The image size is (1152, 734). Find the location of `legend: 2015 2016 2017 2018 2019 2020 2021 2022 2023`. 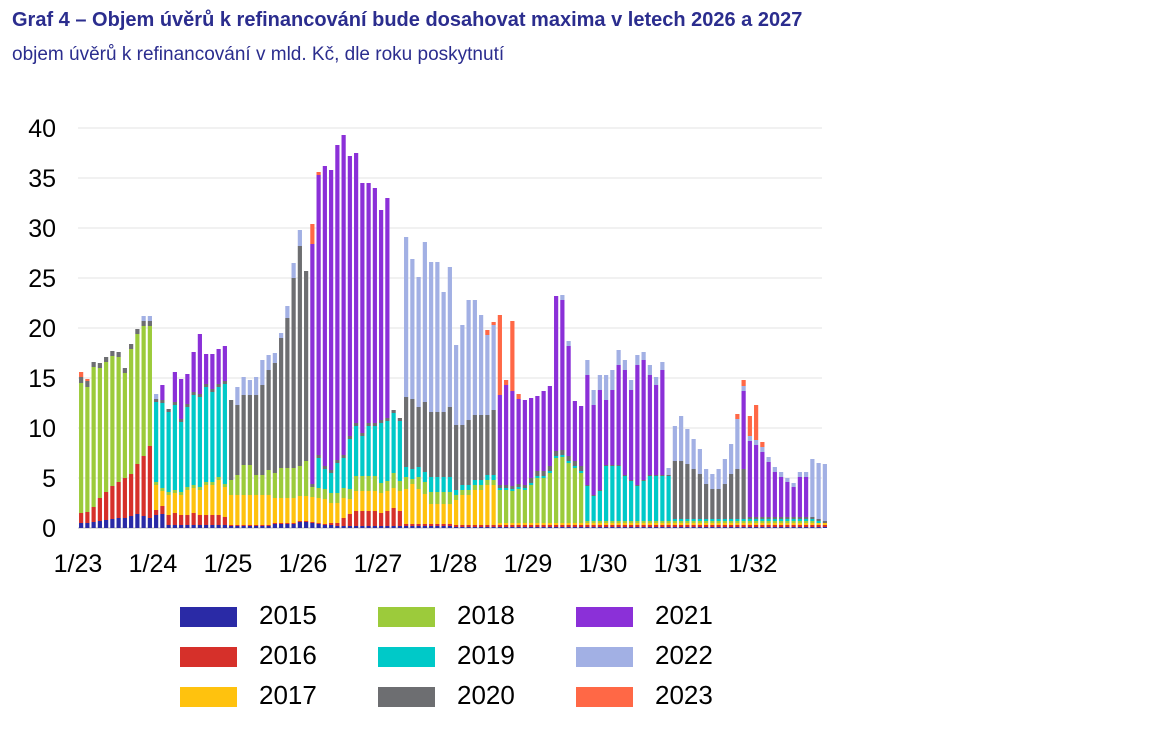

legend: 2015 2016 2017 2018 2019 2020 2021 2022 2023 is located at coordinates (460, 660).